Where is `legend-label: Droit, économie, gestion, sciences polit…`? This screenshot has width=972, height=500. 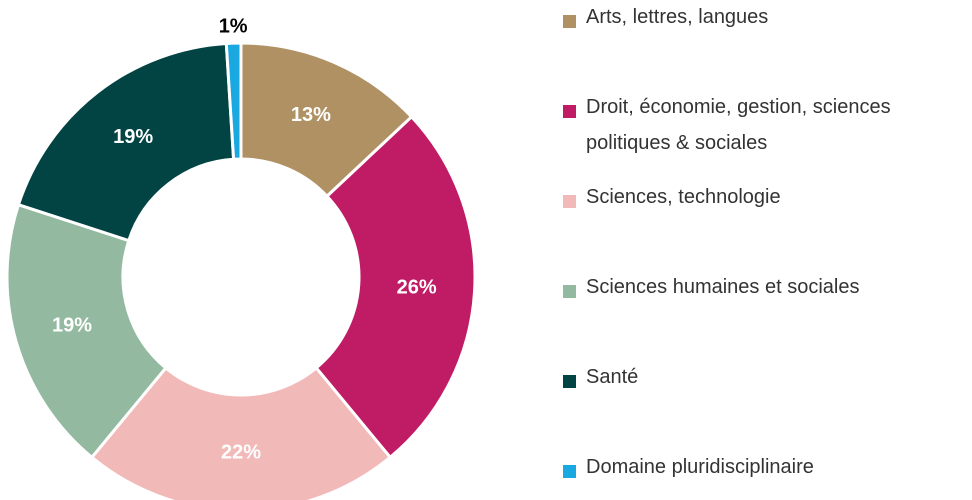
legend-label: Droit, économie, gestion, sciences polit… is located at coordinates (738, 125).